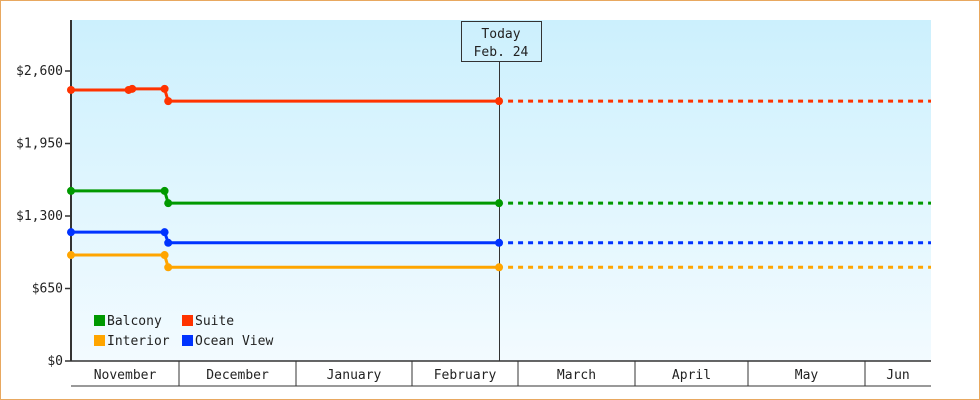 This screenshot has height=400, width=980. I want to click on x-tick-label: February, so click(465, 375).